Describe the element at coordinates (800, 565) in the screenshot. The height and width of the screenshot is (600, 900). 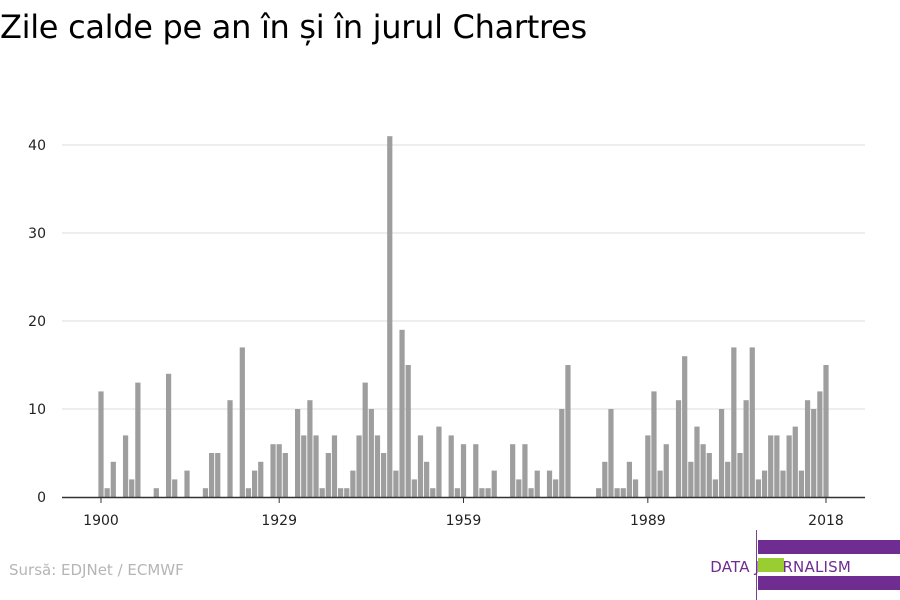
I see `edjnet-logo: EUROPEAN DATA JOURNALISM NETWORK` at that location.